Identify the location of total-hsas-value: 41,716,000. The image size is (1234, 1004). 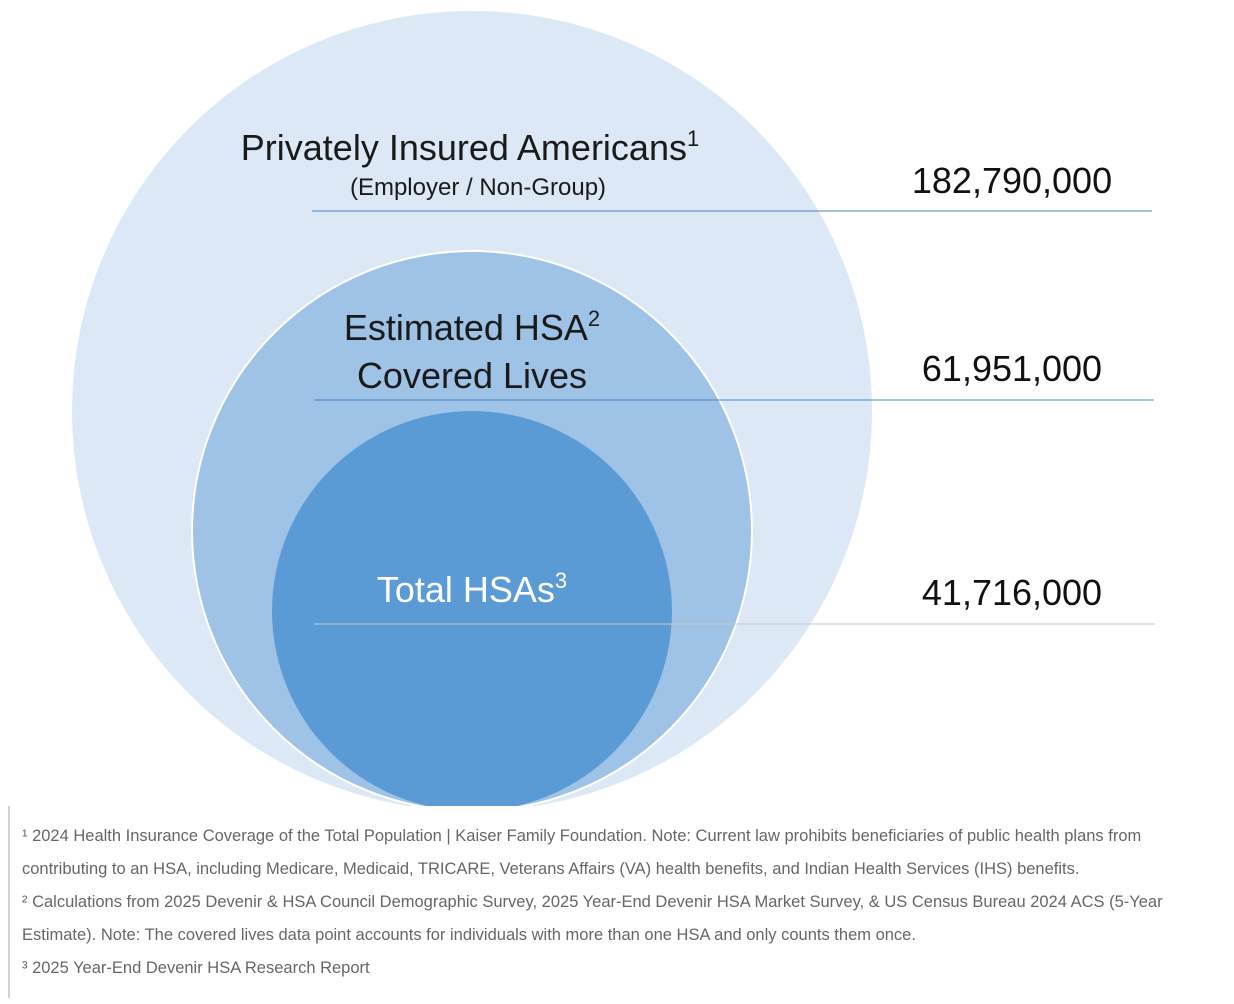
(1012, 592).